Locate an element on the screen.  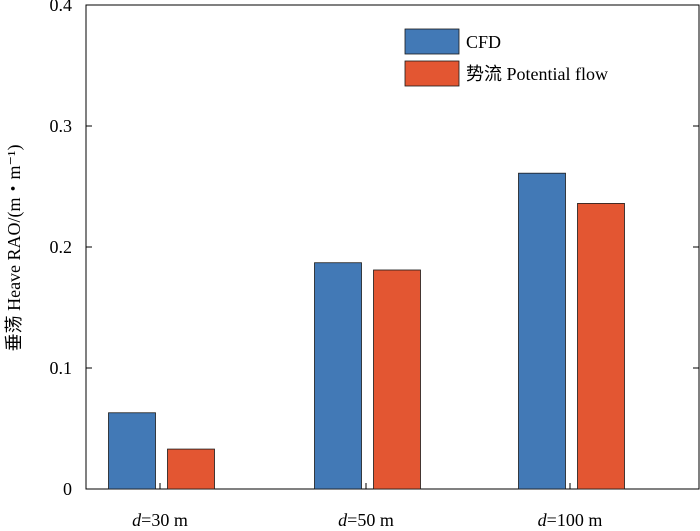
y-tick-label: 0.2 is located at coordinates (61, 247).